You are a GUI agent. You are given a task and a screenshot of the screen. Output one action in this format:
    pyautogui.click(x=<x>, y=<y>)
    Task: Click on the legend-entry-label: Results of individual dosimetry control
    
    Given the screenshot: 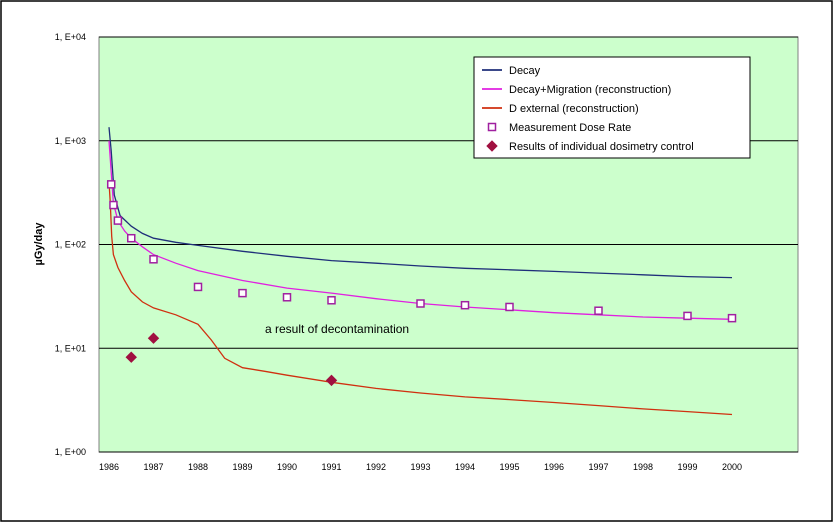 What is the action you would take?
    pyautogui.click(x=601, y=147)
    